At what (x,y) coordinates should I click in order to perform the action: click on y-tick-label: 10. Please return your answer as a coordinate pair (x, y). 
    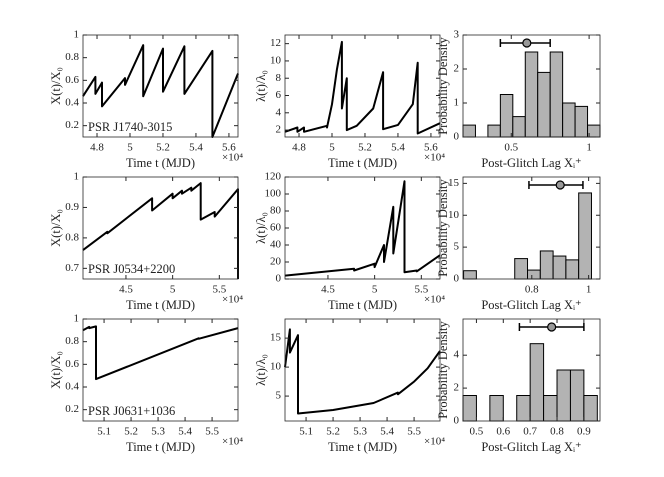
    Looking at the image, I should click on (276, 60).